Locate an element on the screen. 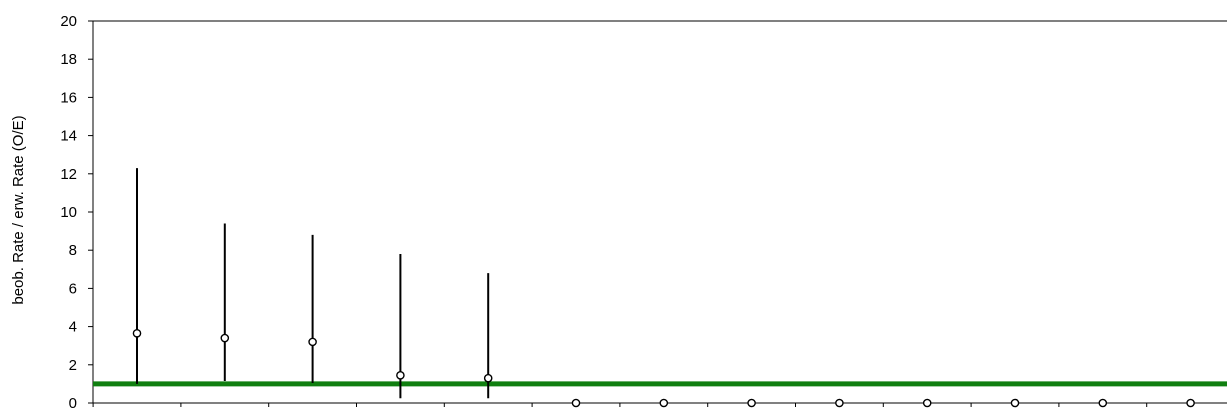  y-tick-label: 16 is located at coordinates (68, 97).